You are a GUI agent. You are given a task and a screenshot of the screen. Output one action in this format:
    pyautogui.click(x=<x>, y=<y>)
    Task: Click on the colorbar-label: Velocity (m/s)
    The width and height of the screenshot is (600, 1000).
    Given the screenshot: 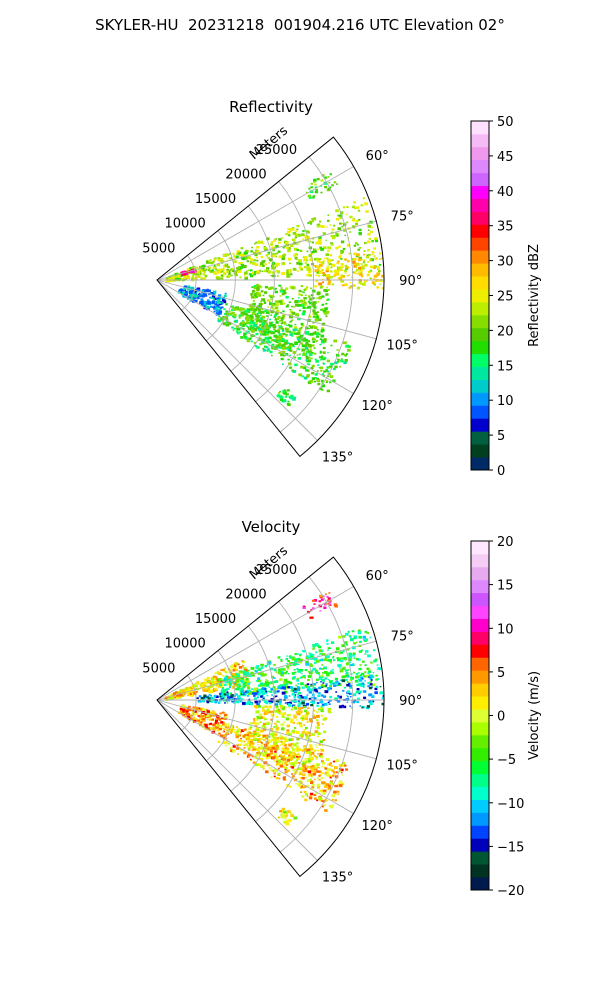 What is the action you would take?
    pyautogui.click(x=534, y=715)
    